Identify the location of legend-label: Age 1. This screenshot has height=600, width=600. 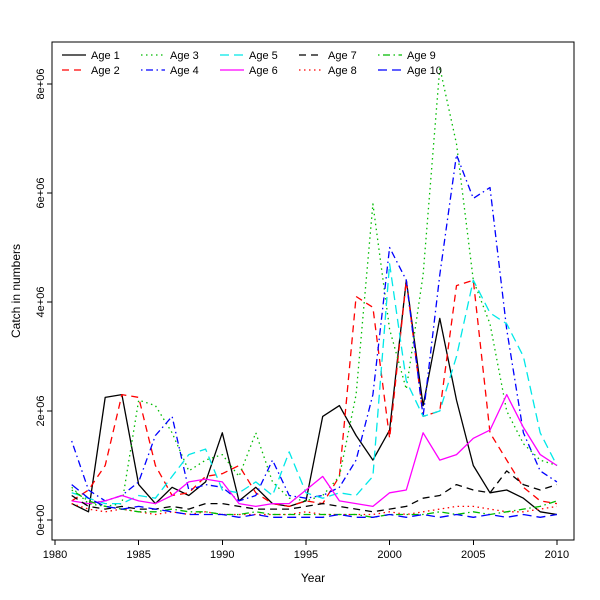
(105, 56).